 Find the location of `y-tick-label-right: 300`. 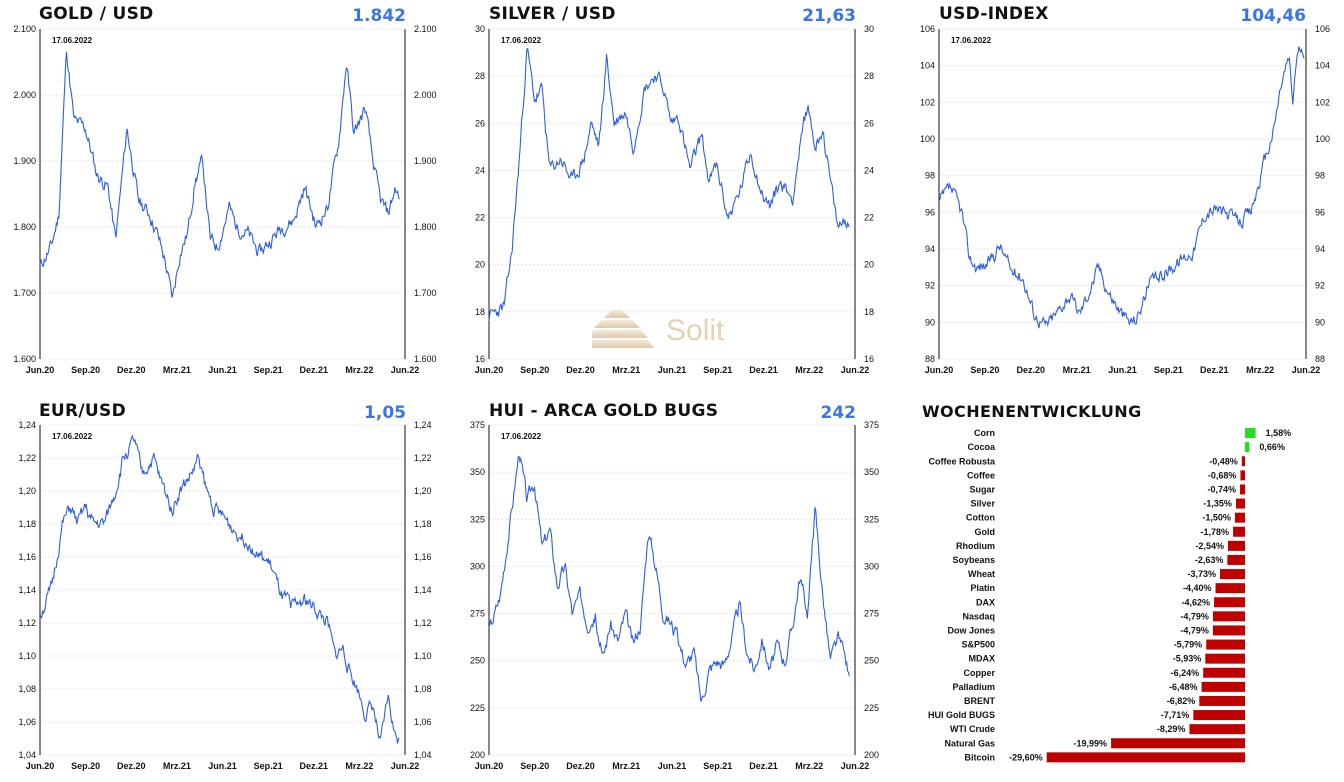

y-tick-label-right: 300 is located at coordinates (871, 566).